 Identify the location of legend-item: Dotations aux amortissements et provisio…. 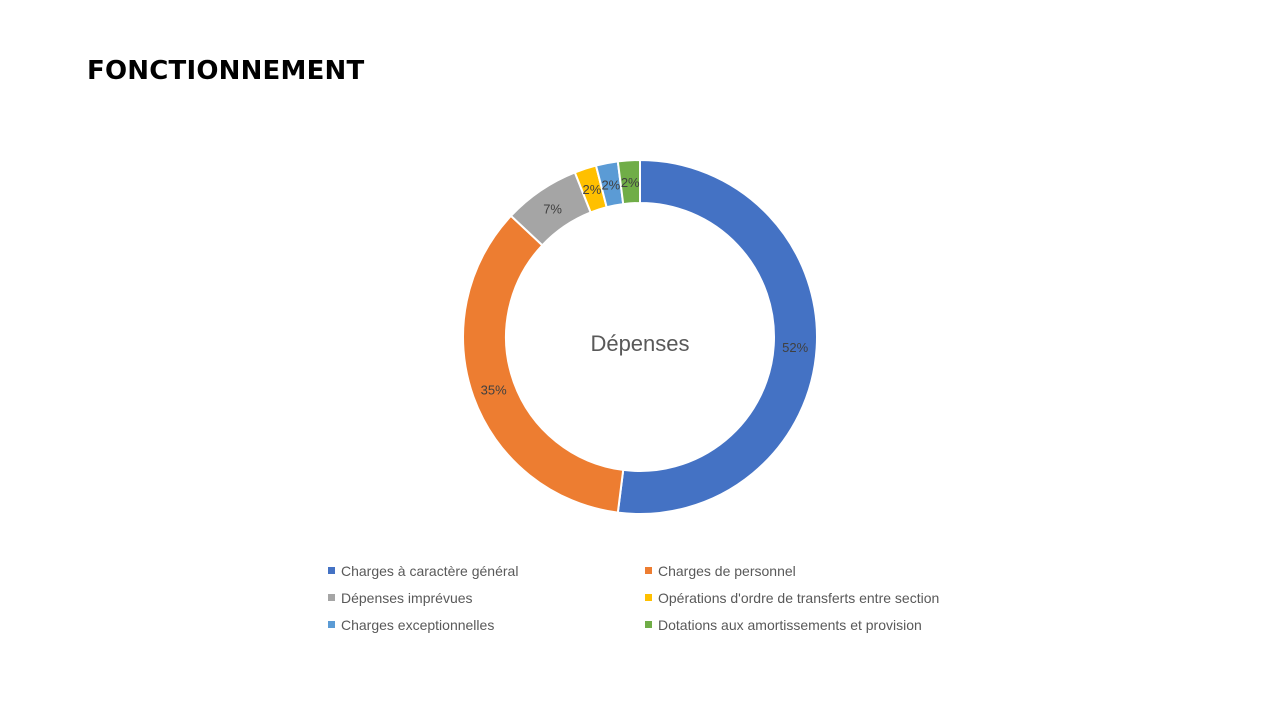
(810, 624).